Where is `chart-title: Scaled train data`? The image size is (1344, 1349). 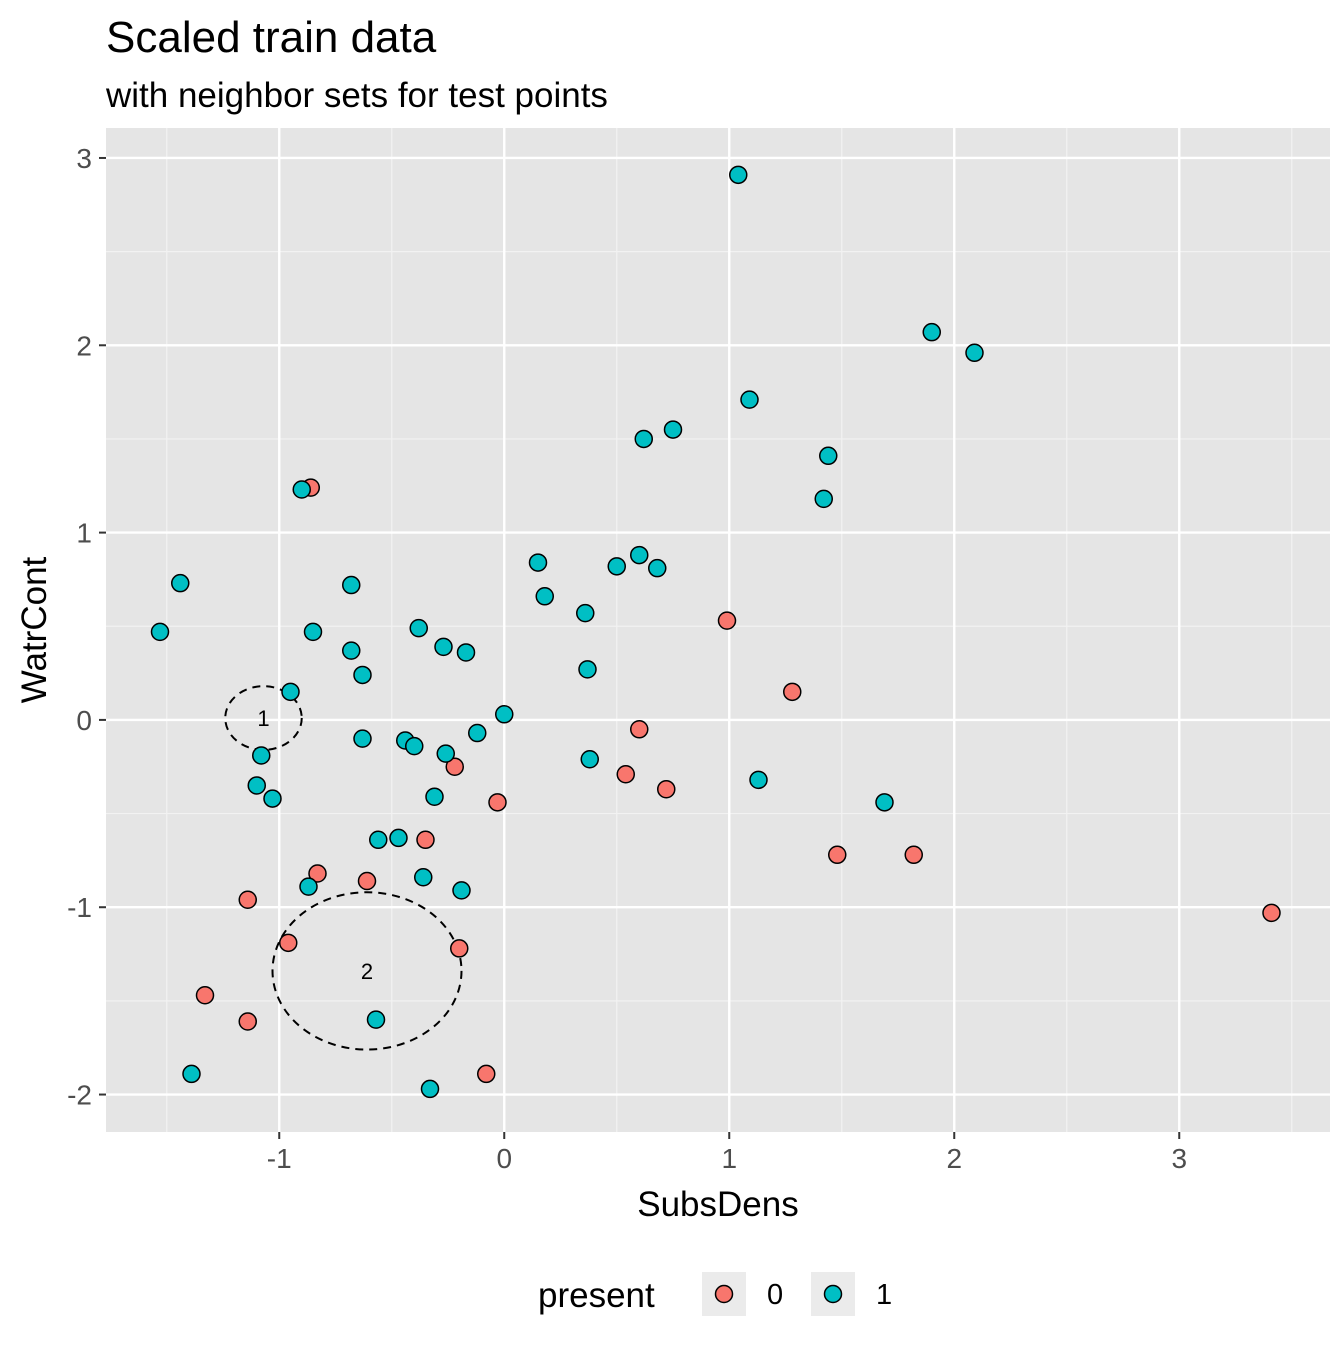
chart-title: Scaled train data is located at coordinates (271, 37).